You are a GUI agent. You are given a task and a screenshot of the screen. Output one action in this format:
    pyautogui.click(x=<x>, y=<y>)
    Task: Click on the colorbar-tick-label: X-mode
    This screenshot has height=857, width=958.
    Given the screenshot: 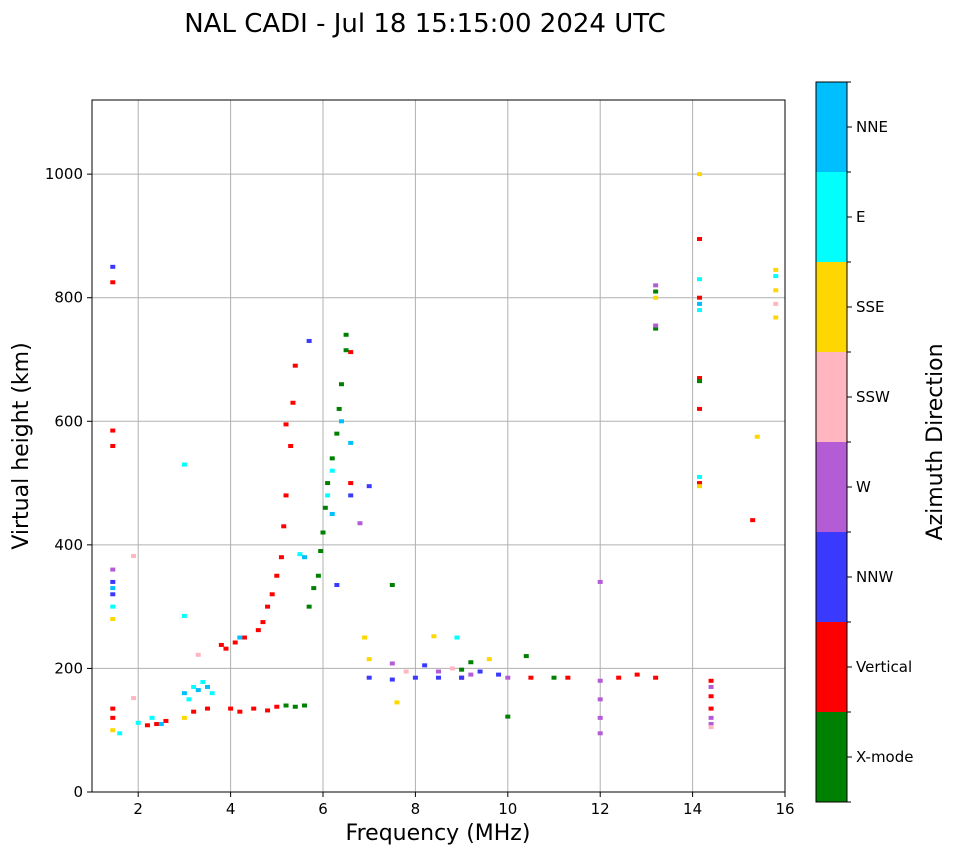 What is the action you would take?
    pyautogui.click(x=884, y=757)
    